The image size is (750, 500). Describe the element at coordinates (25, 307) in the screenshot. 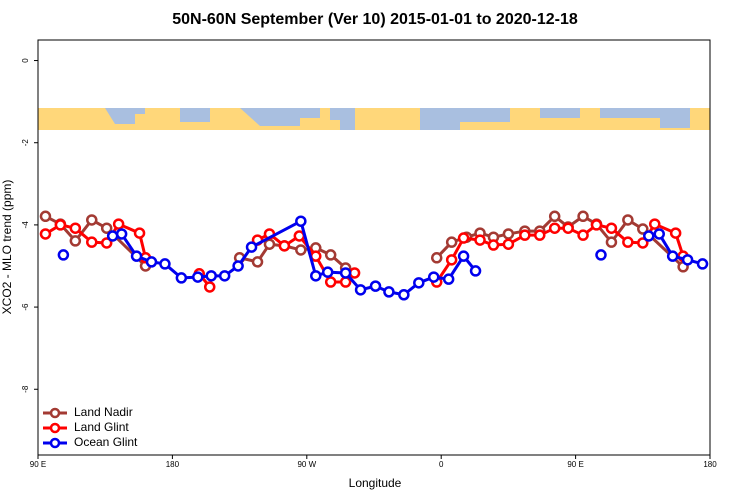

I see `y-tick-label: -6` at that location.